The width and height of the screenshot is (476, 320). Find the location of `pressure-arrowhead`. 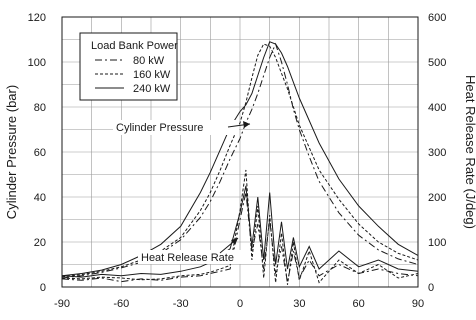

pressure-arrowhead is located at coordinates (246, 124).